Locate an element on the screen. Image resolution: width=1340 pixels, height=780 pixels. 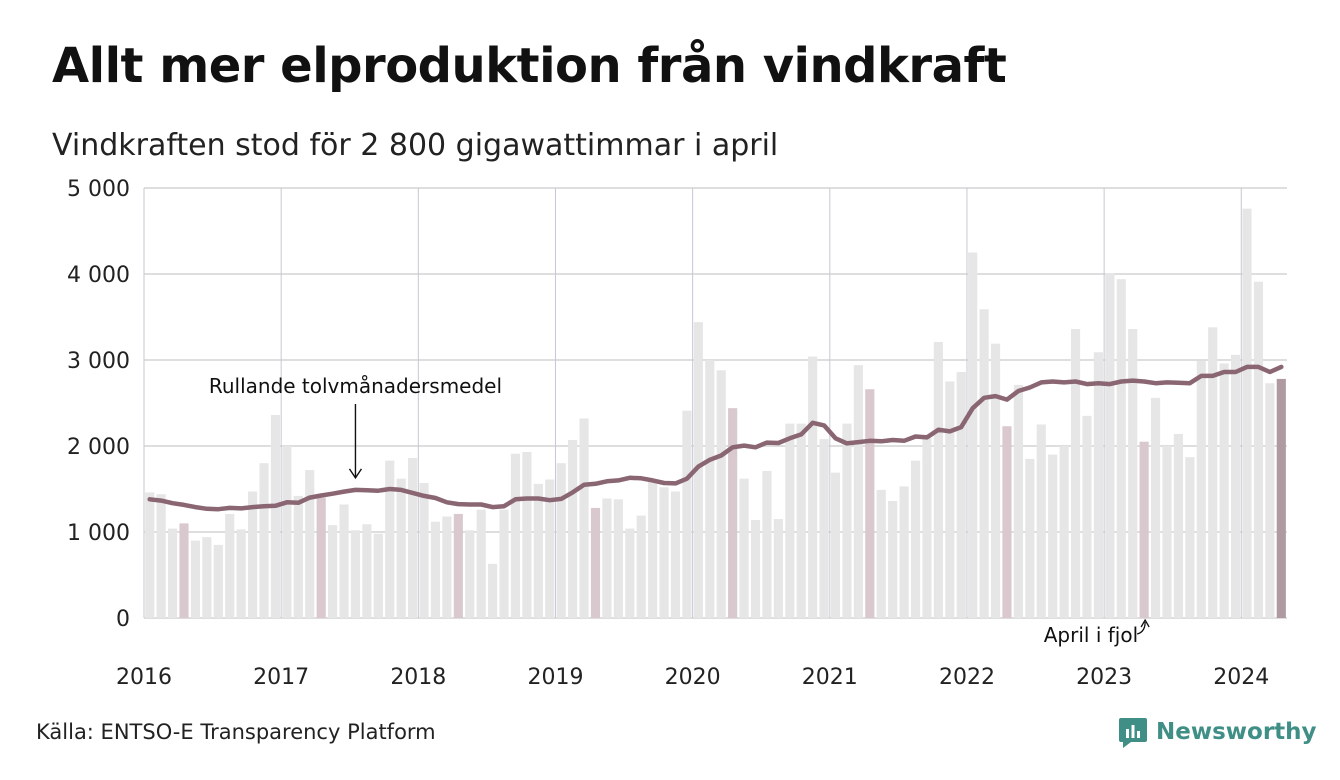
x-tick-label: 2020 is located at coordinates (693, 677).